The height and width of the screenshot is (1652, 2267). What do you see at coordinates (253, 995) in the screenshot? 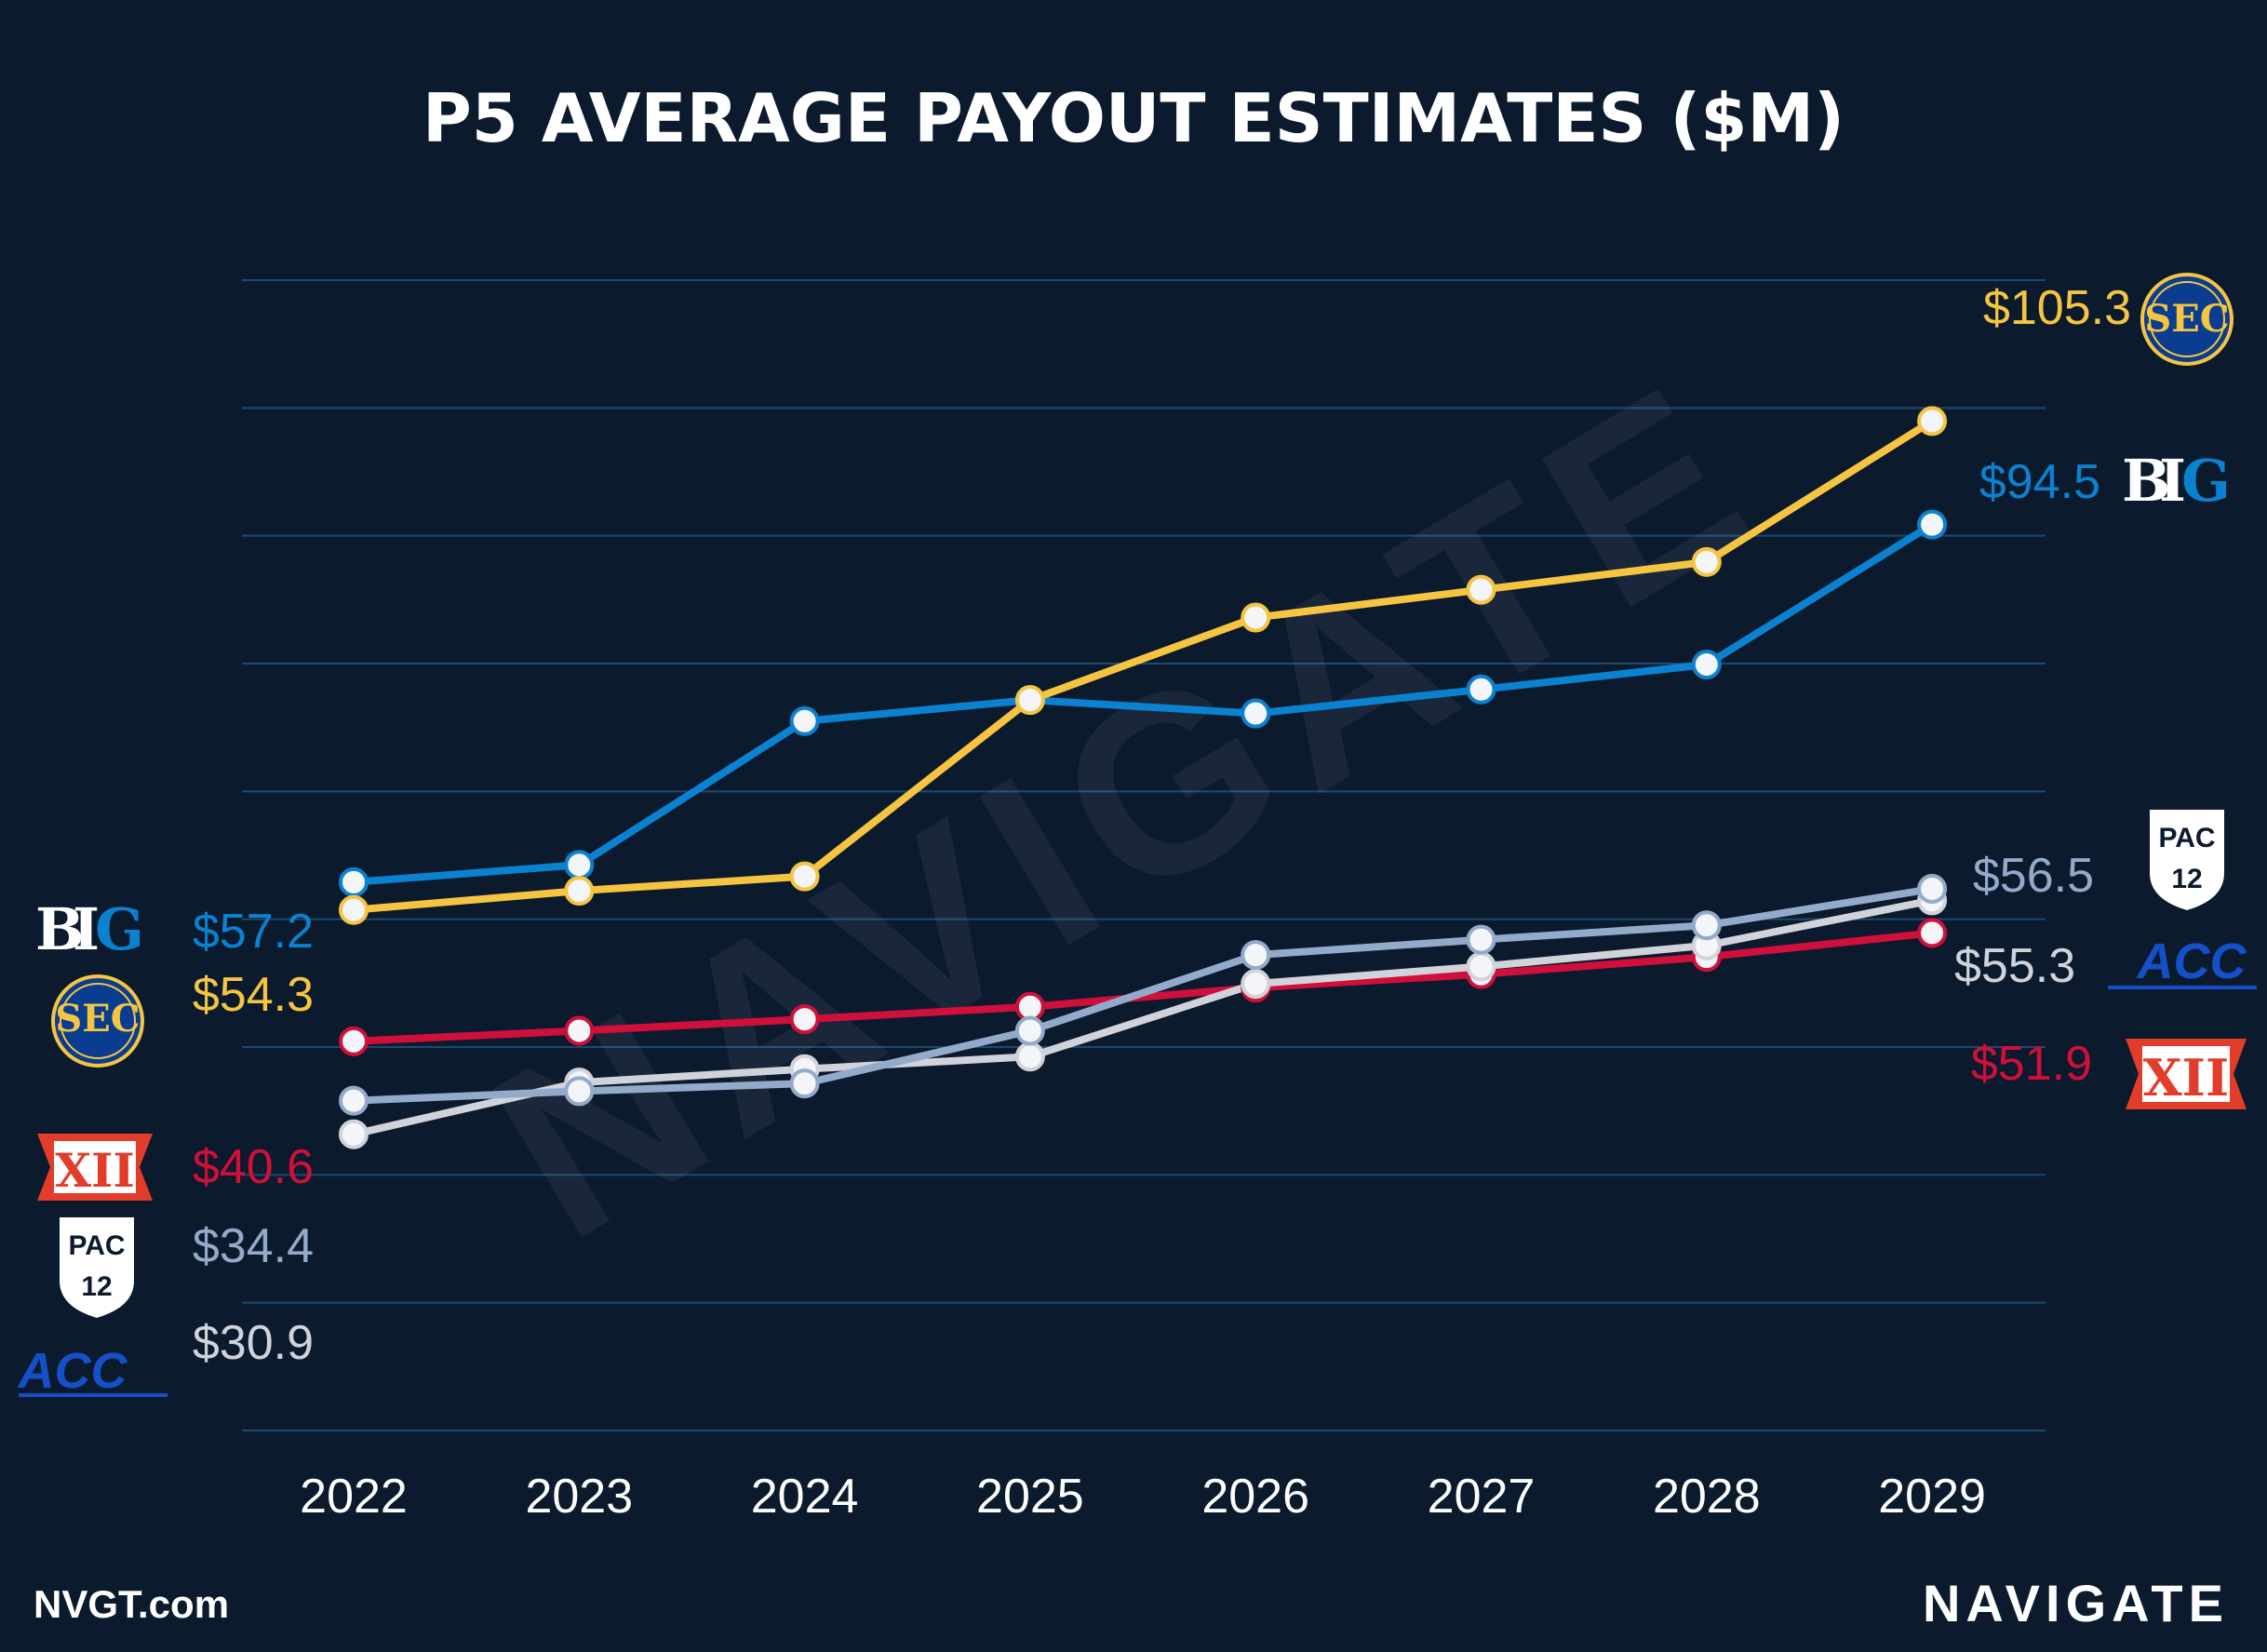
I see `start-label-sec: $54.3` at bounding box center [253, 995].